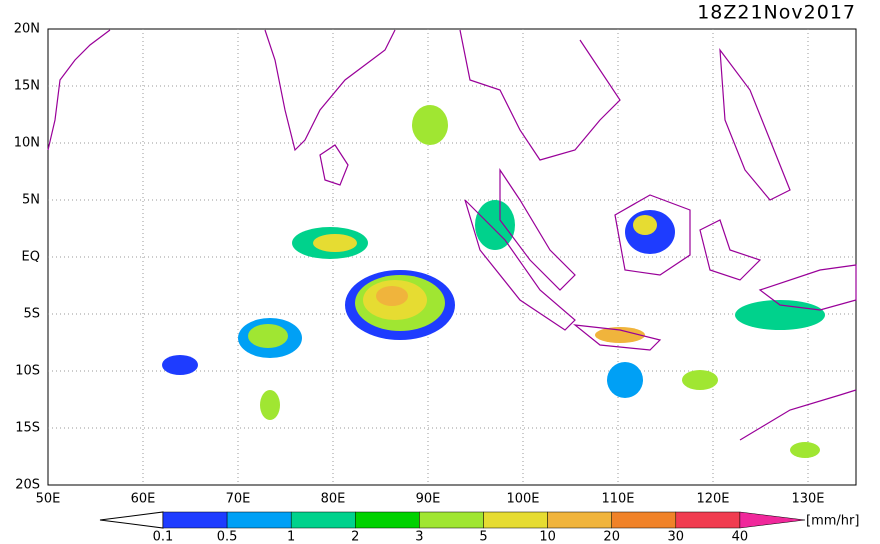 This screenshot has width=880, height=544. I want to click on lon-label: 60E, so click(143, 499).